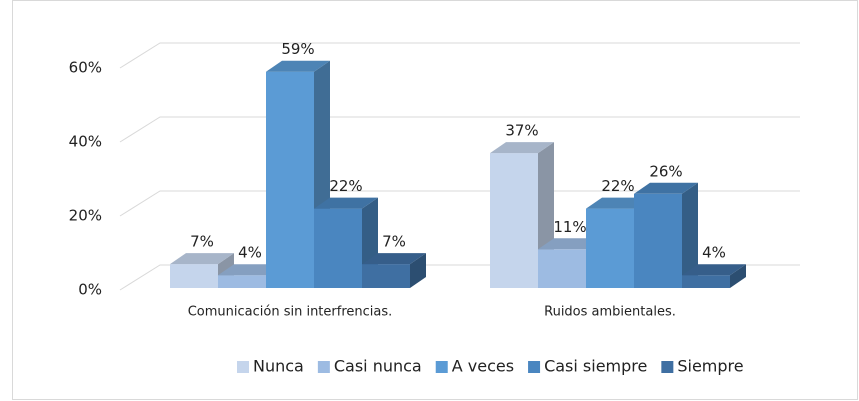 The width and height of the screenshot is (859, 401). Describe the element at coordinates (483, 366) in the screenshot. I see `legend-label: A veces` at that location.